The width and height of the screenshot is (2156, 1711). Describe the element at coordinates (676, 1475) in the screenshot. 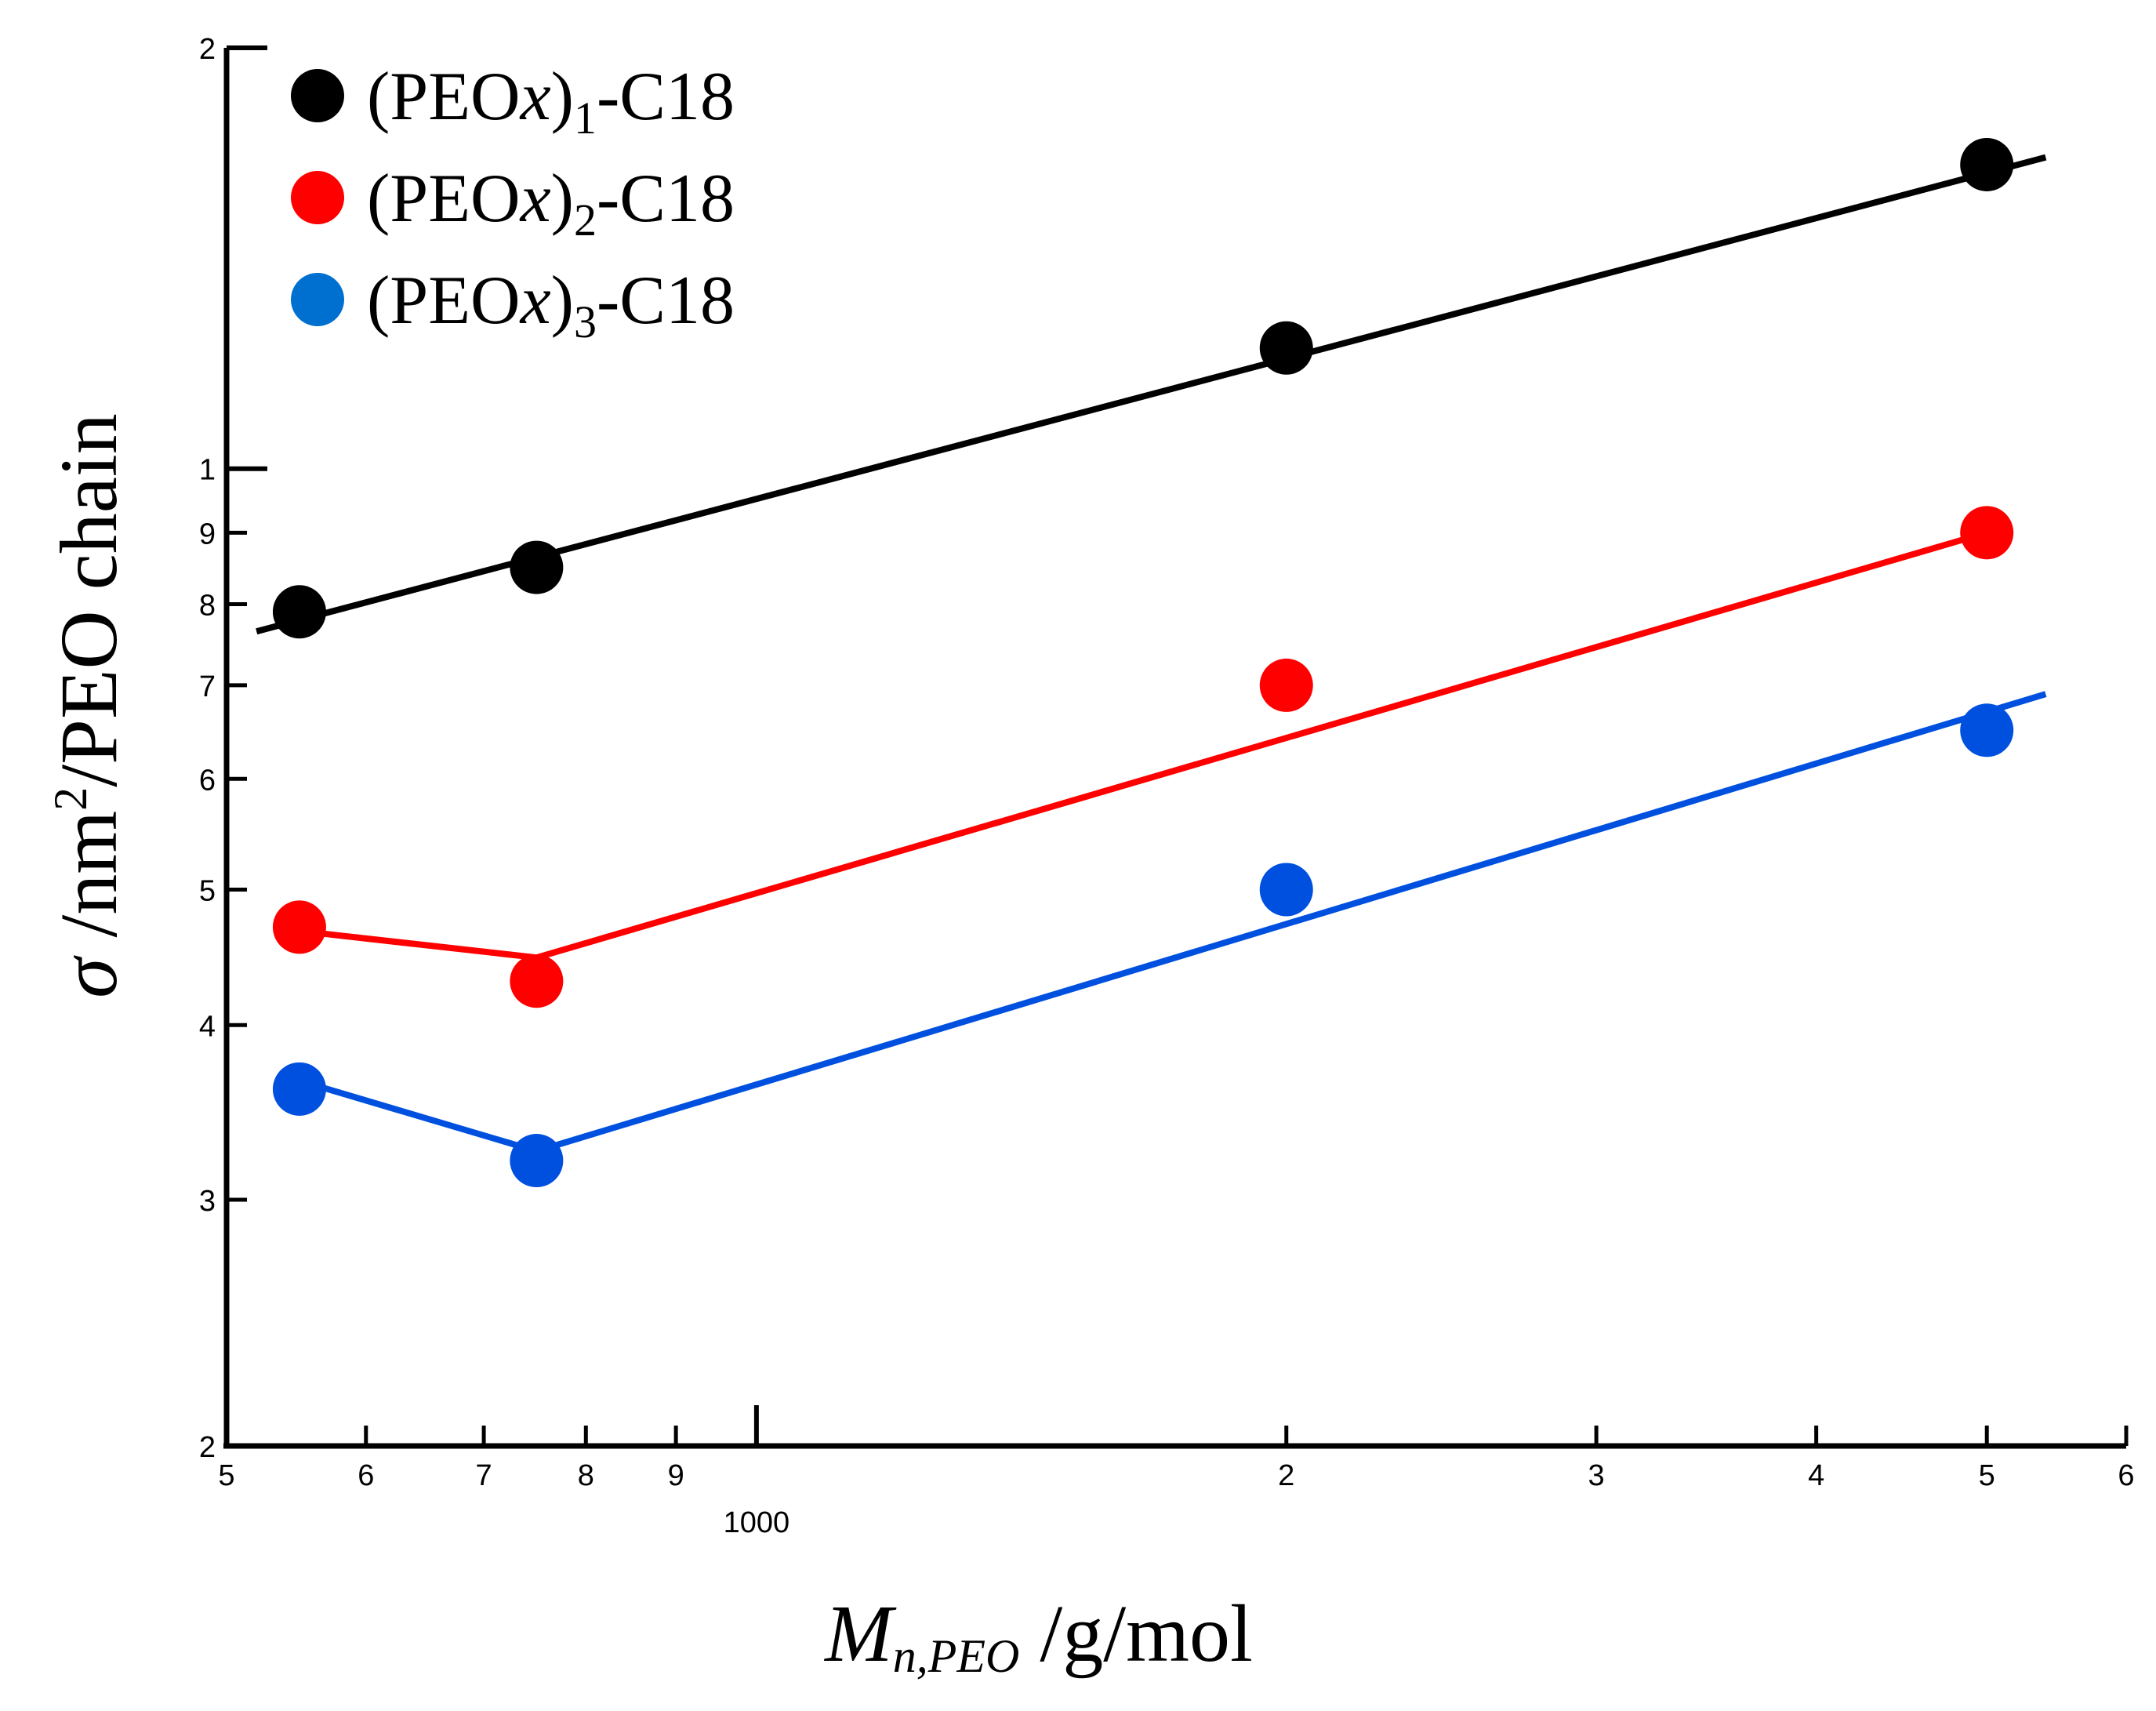

I see `x-tick-label: 9` at that location.